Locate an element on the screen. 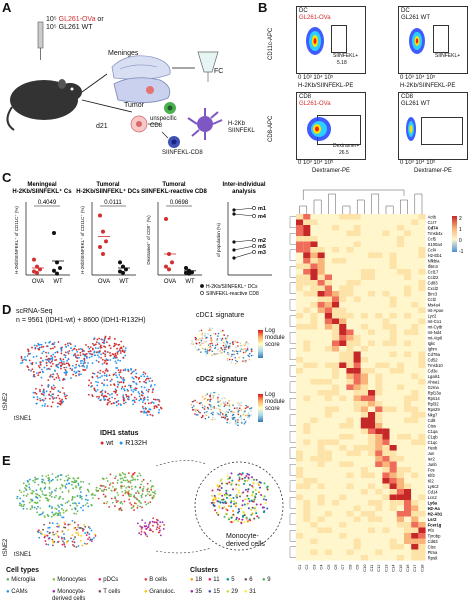 This screenshot has height=605, width=474. gene-label: Ccr7 is located at coordinates (433, 222).